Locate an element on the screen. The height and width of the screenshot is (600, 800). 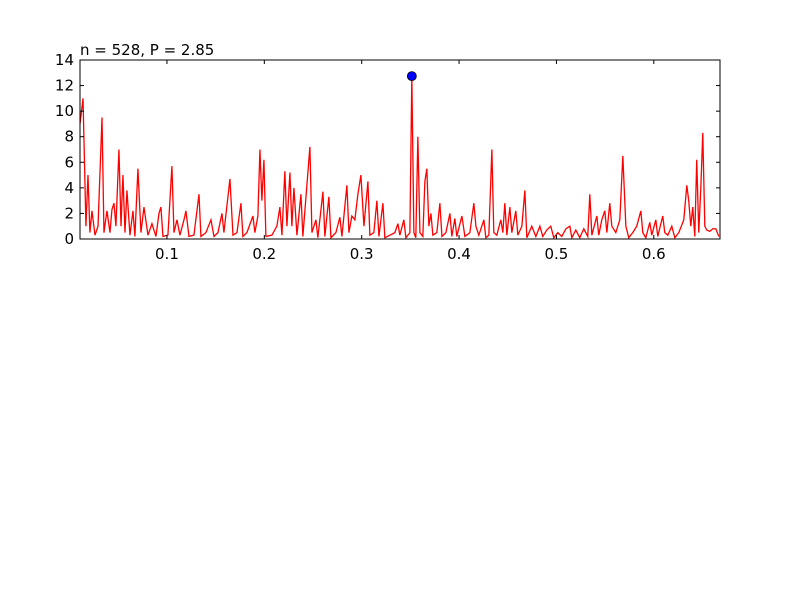
y-tick-label: 14 is located at coordinates (64, 60).